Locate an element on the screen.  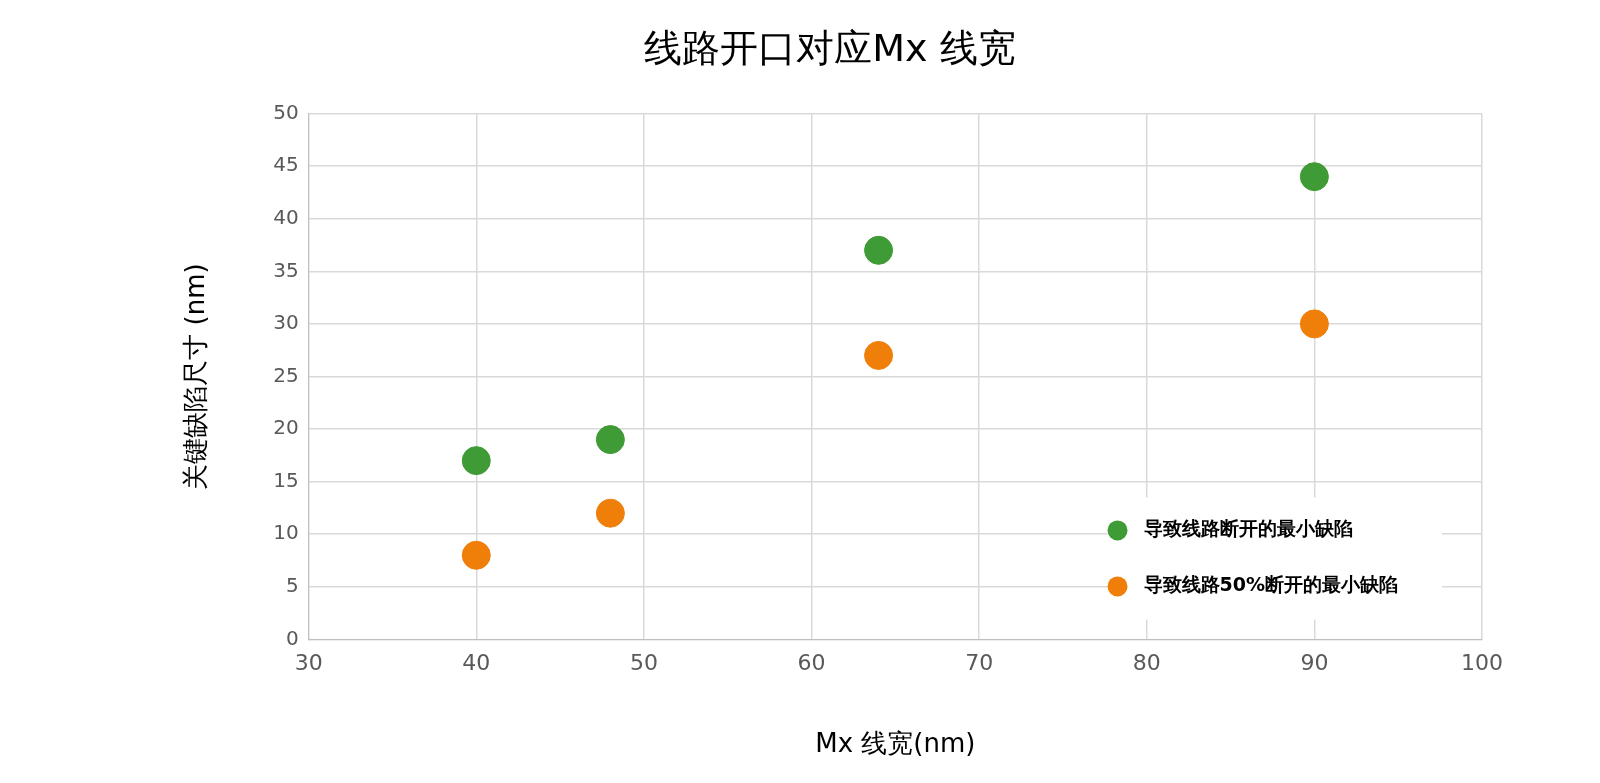
x-tick-label: 100 is located at coordinates (1482, 663).